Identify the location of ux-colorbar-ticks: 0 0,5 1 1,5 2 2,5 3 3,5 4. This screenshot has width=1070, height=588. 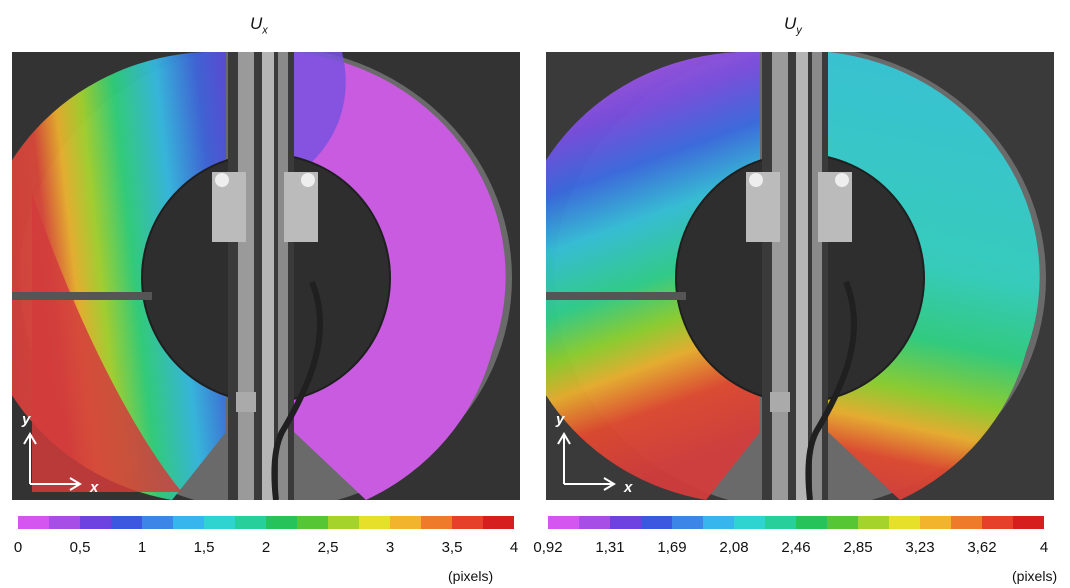
(266, 549).